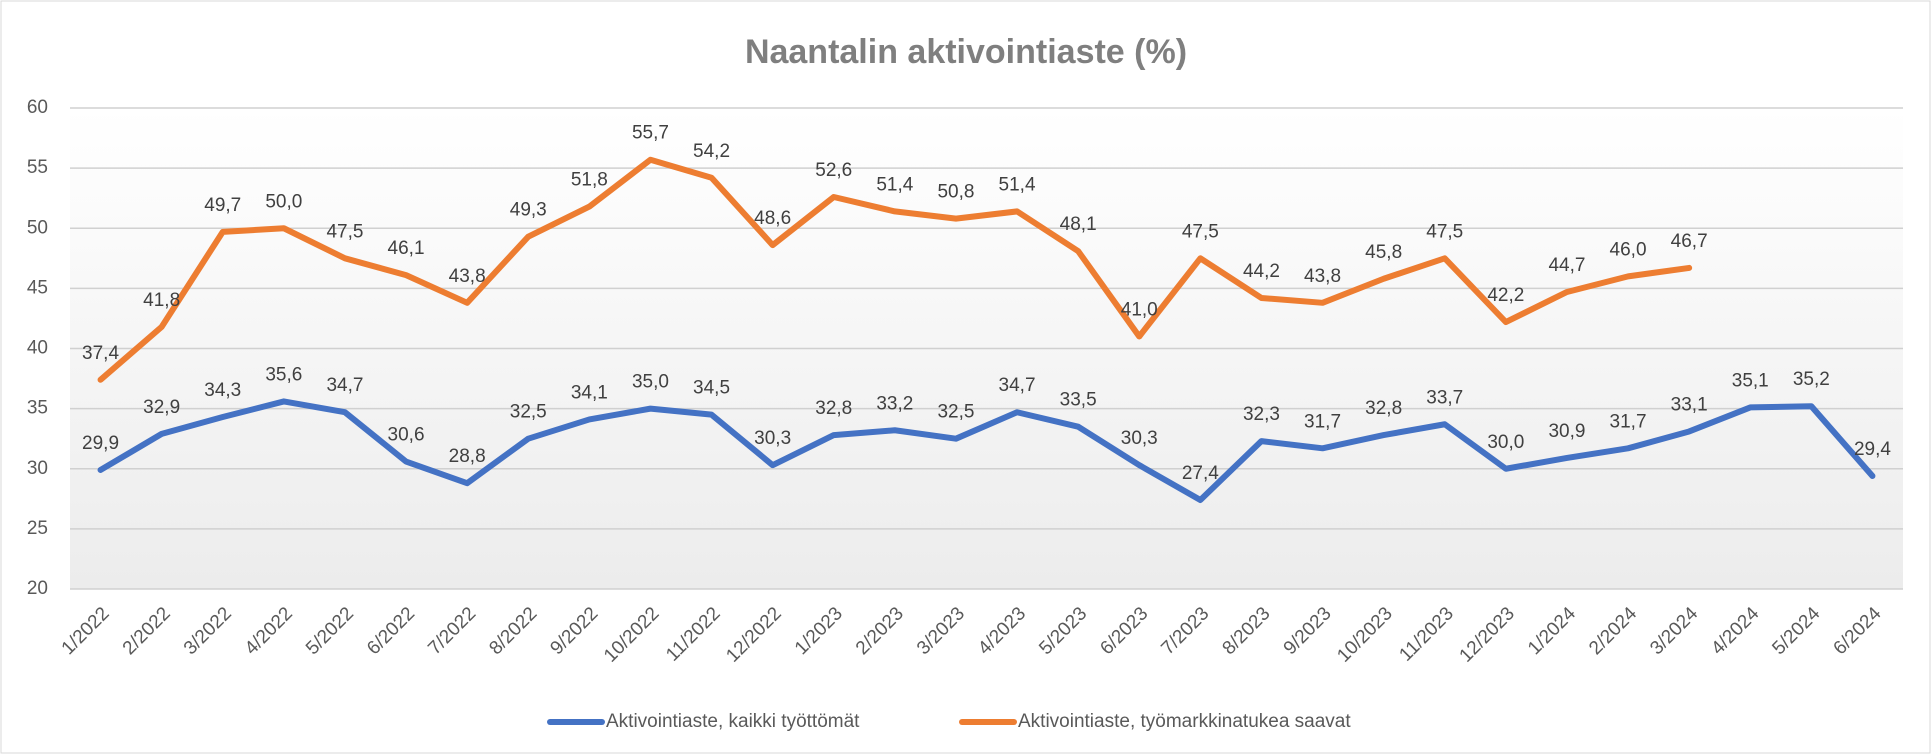 Image resolution: width=1932 pixels, height=754 pixels. Describe the element at coordinates (1750, 380) in the screenshot. I see `data-label: 35,1` at that location.